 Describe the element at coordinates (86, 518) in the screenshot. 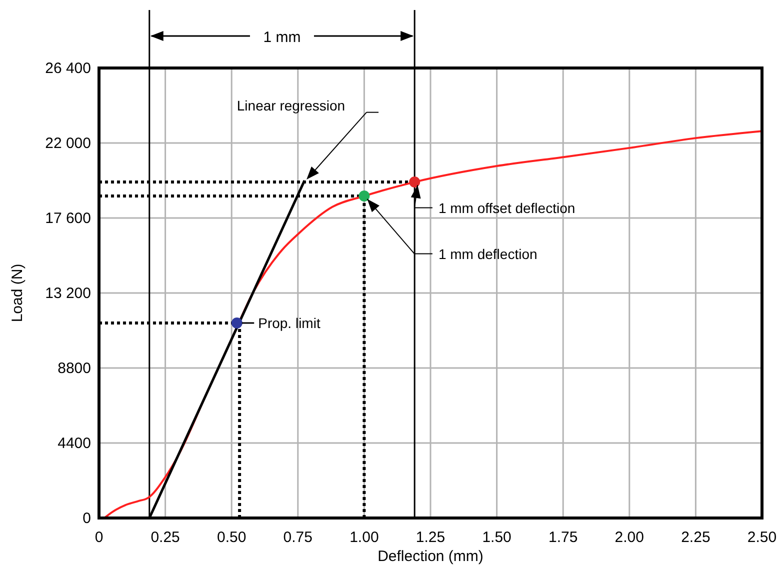

I see `y-tick-label: 0` at that location.